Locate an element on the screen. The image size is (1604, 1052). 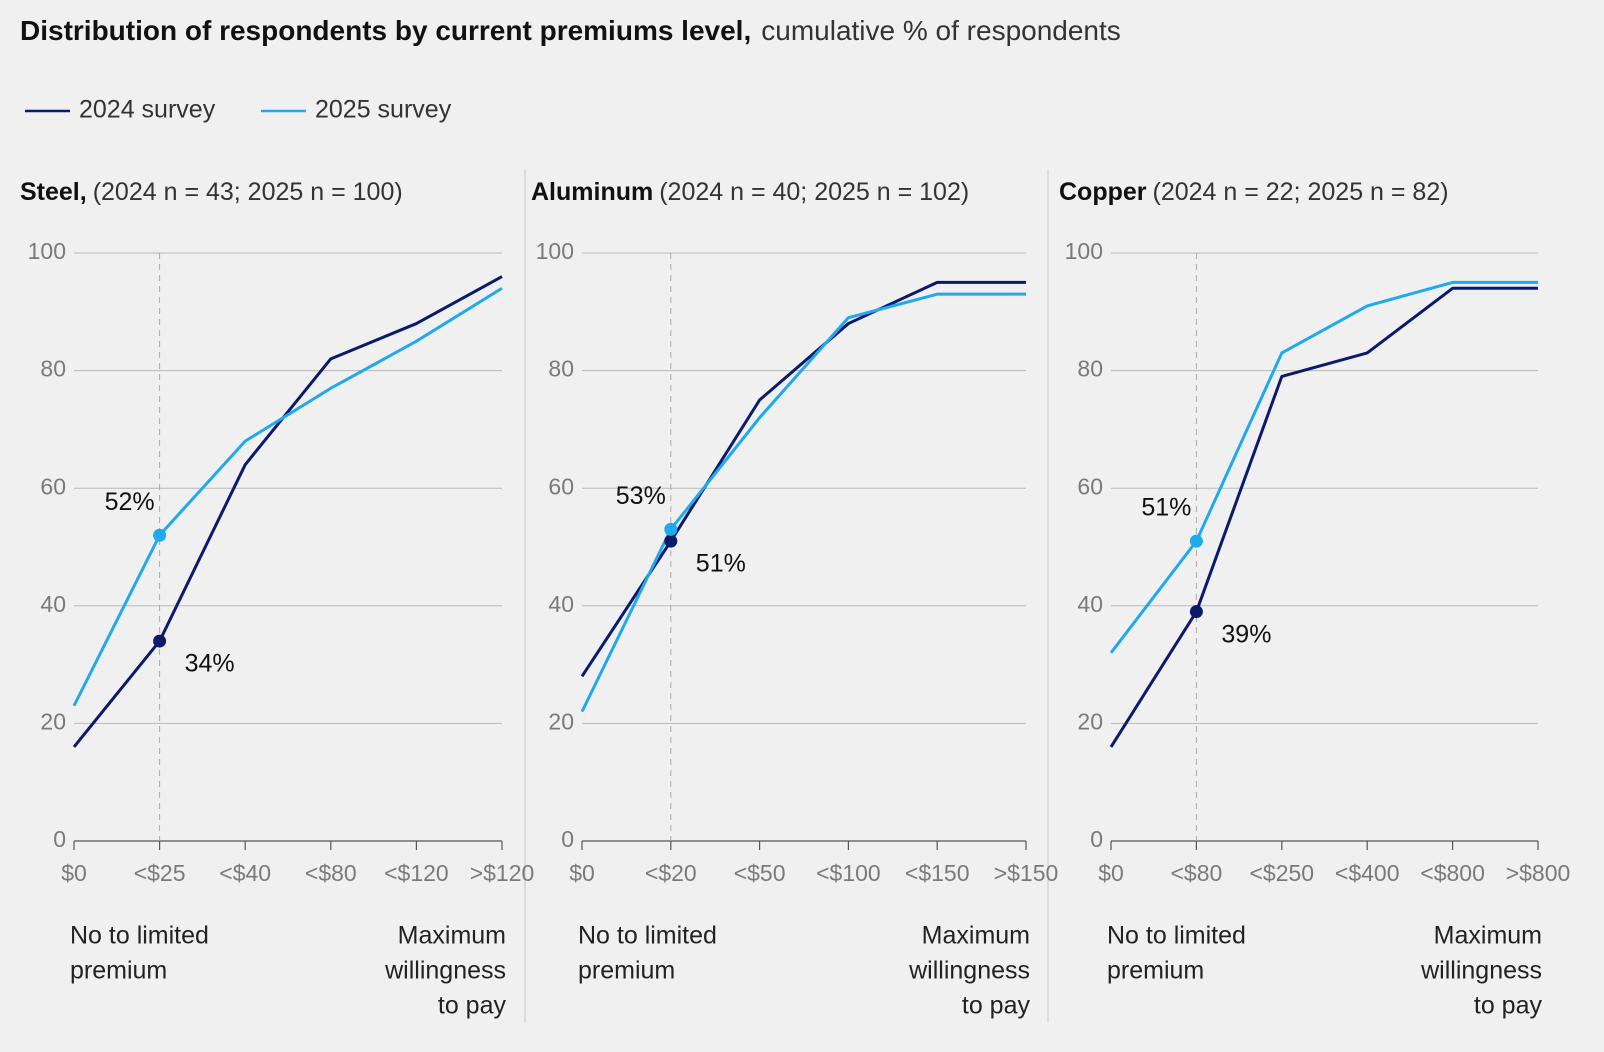
panel-title: Copper (2024 n = 22; 2025 n = 82) is located at coordinates (1254, 192).